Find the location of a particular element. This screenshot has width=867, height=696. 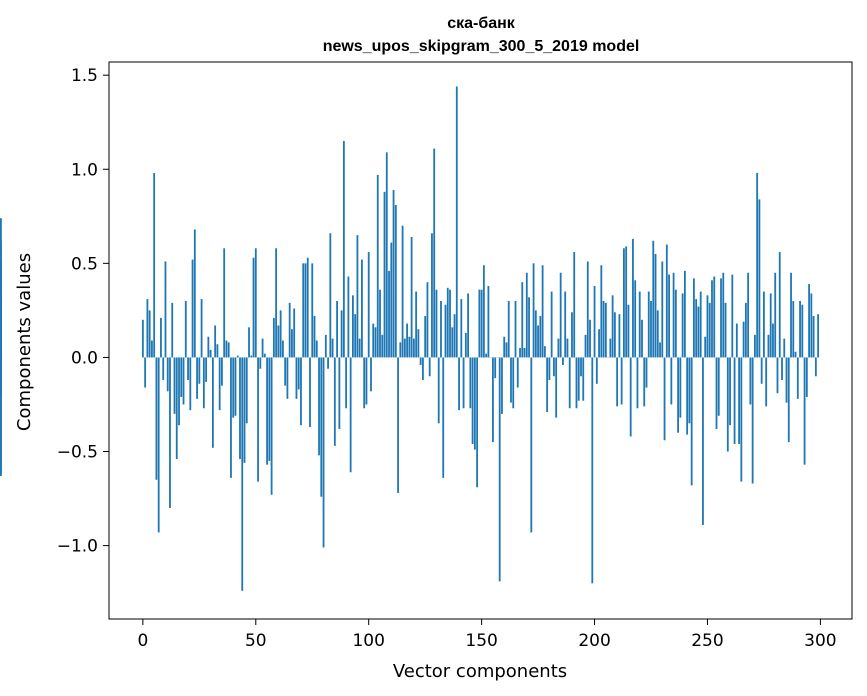

x-axis-label: Vector components is located at coordinates (480, 671).